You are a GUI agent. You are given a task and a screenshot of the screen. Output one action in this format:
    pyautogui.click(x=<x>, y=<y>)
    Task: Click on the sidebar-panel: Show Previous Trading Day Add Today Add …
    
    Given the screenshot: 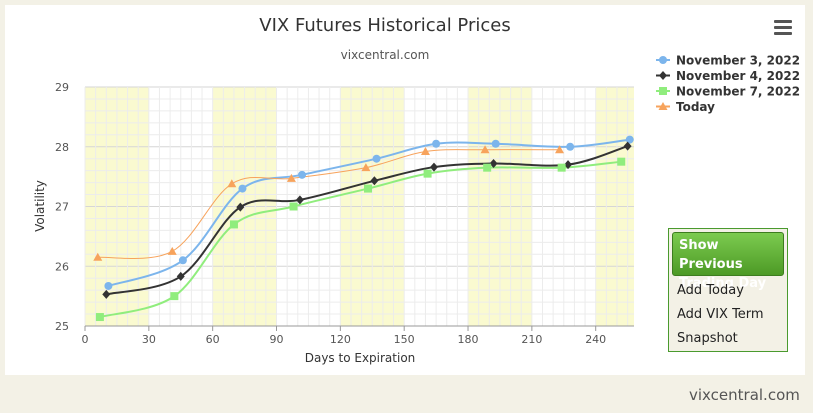 What is the action you would take?
    pyautogui.click(x=728, y=290)
    